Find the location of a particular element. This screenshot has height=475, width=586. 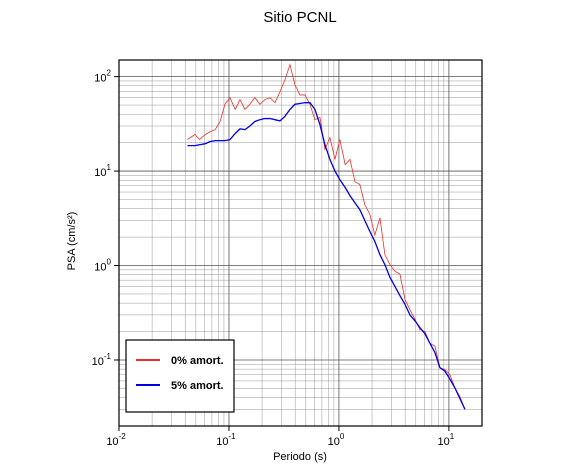

tick-label: 10⁻² is located at coordinates (116, 440).